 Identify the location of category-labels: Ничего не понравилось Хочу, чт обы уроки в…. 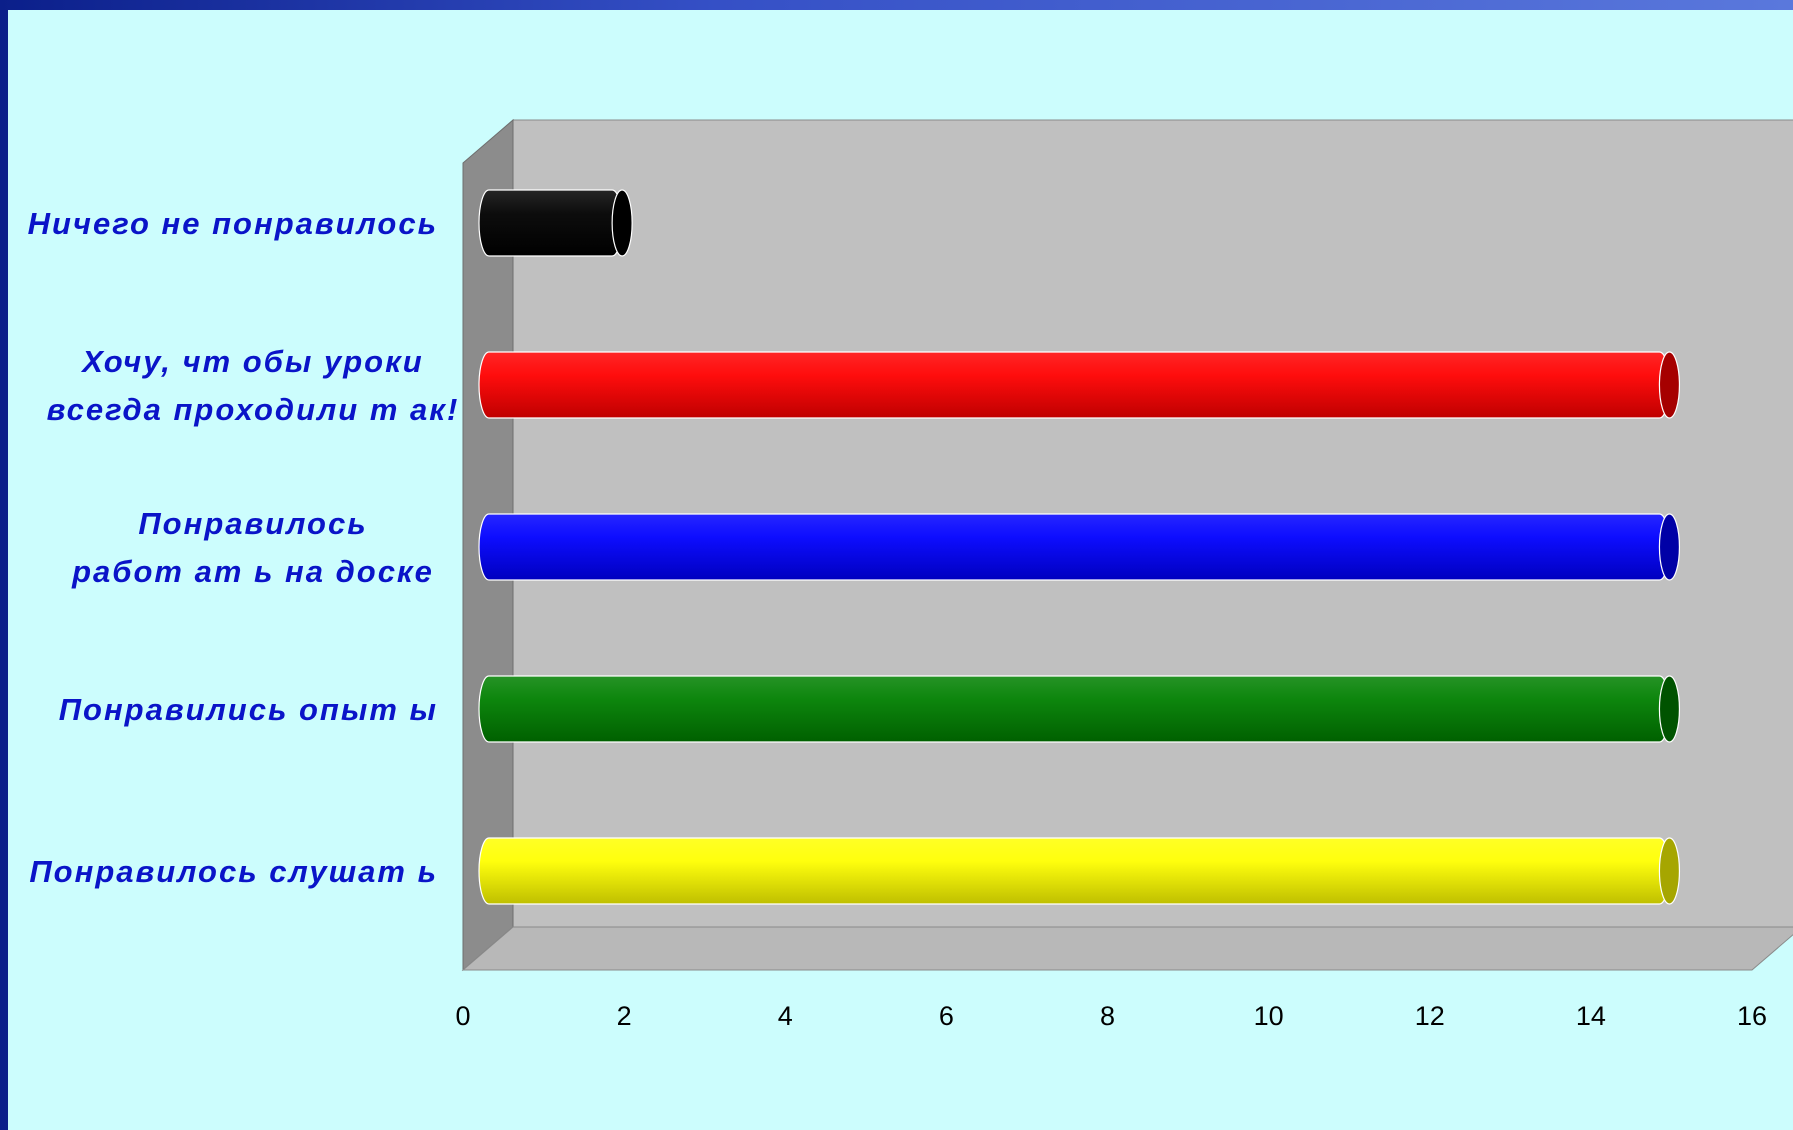
(244, 547).